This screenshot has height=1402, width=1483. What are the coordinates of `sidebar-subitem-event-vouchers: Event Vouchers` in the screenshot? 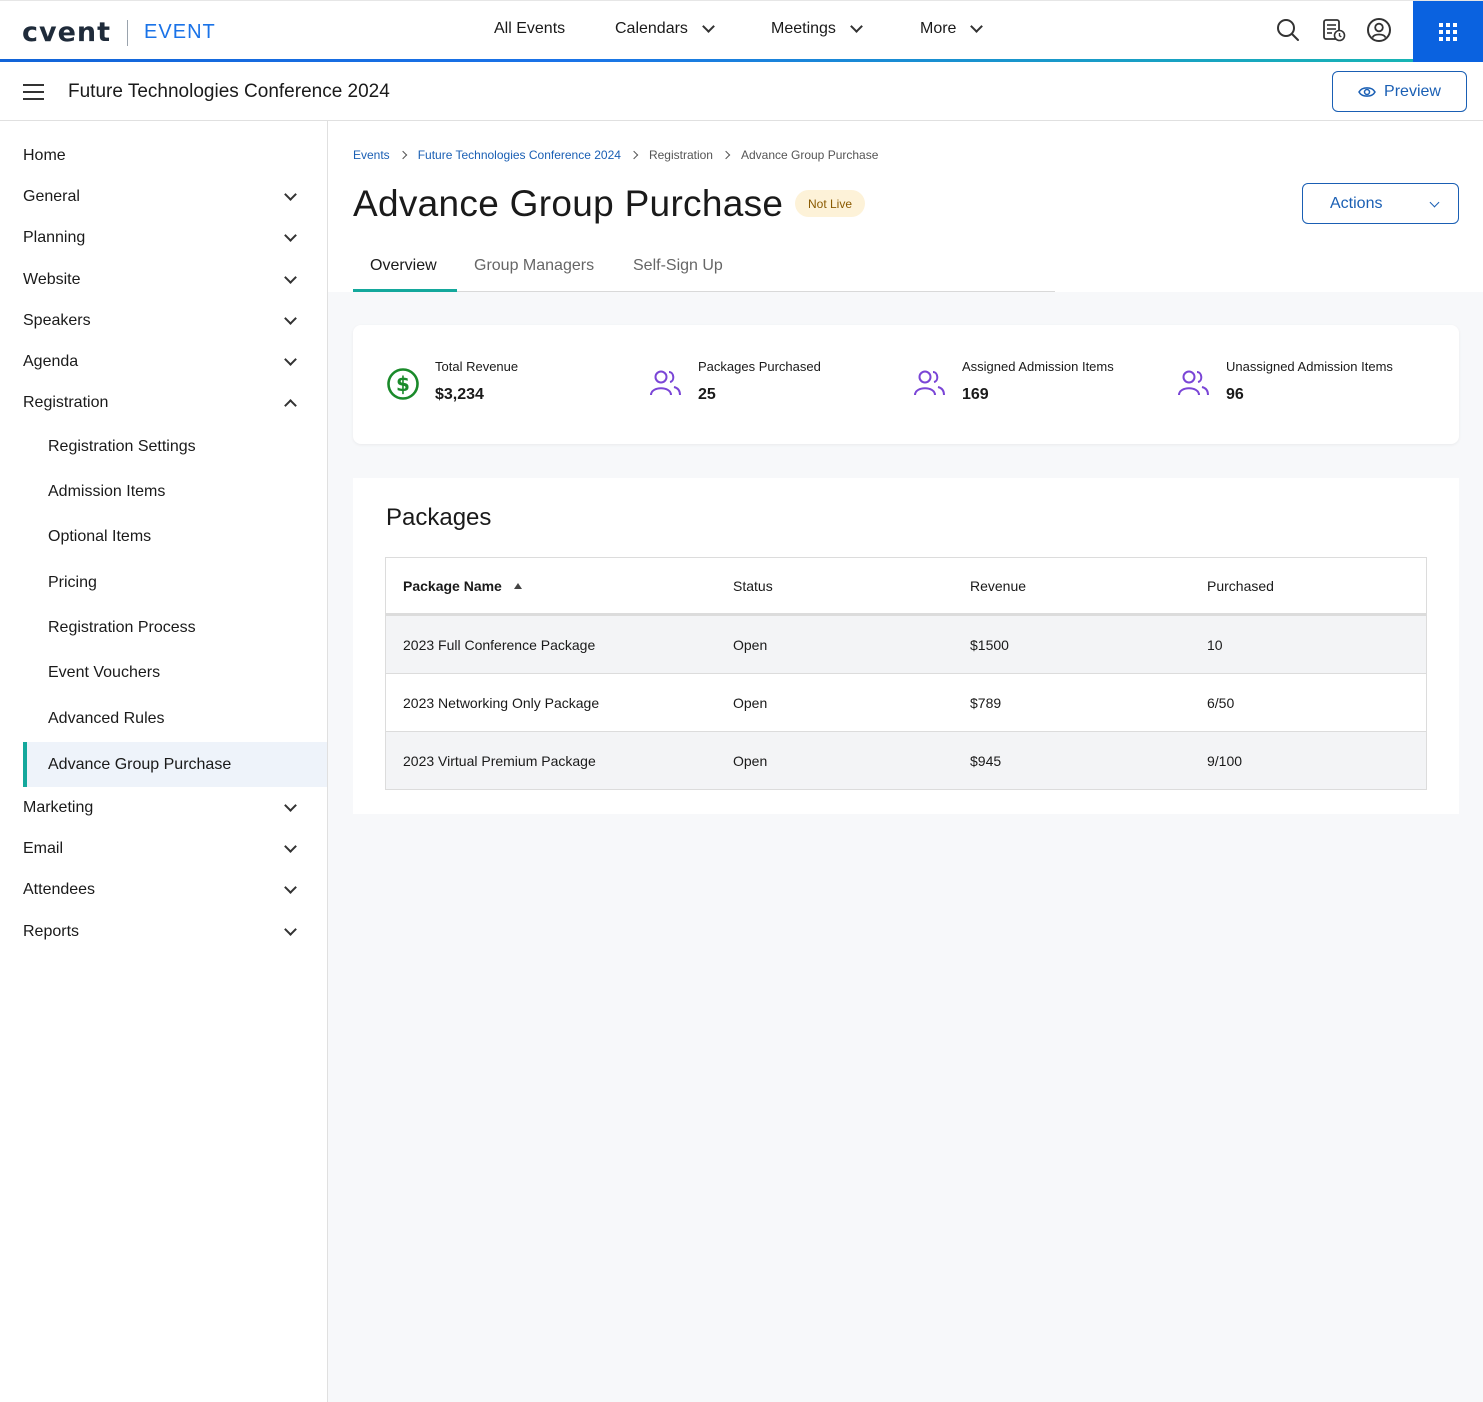 It's located at (163, 672).